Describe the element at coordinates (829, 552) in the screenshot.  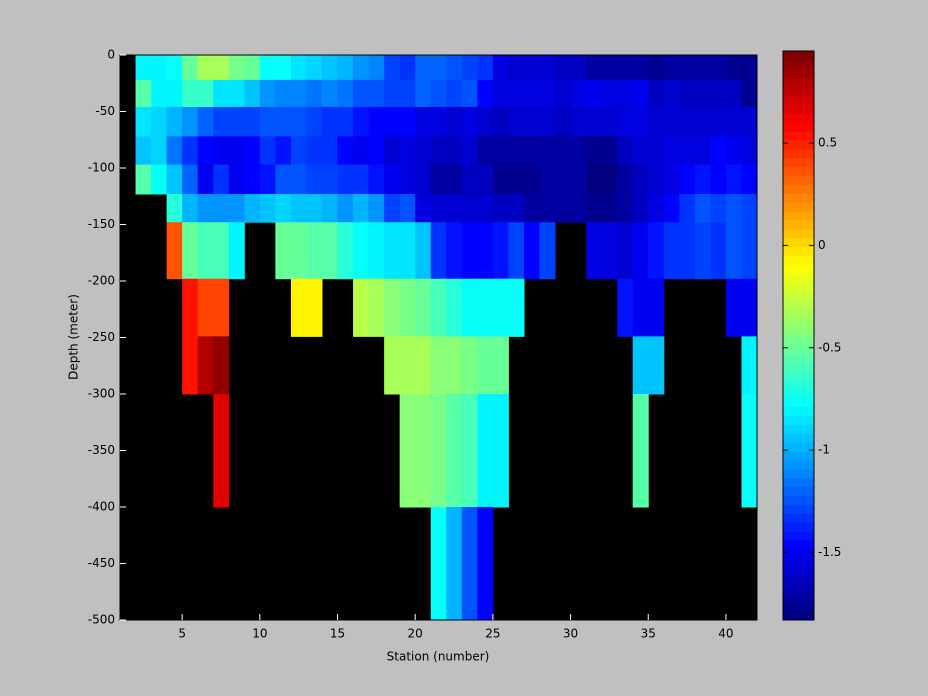
I see `colorbar-tick-label: -1.5` at that location.